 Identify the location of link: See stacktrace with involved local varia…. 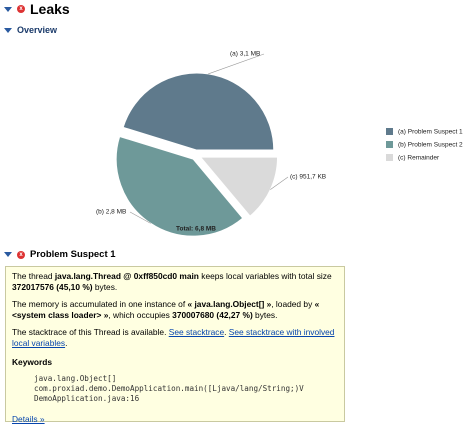
(173, 337).